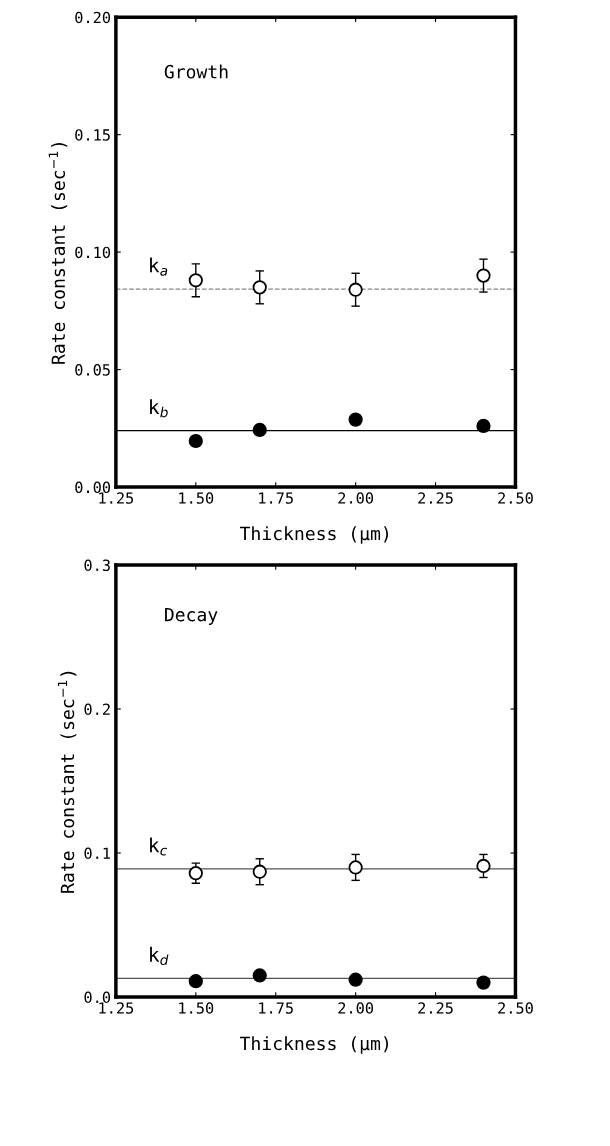 The height and width of the screenshot is (1146, 610). I want to click on y-tick-label: 0.3, so click(97, 565).